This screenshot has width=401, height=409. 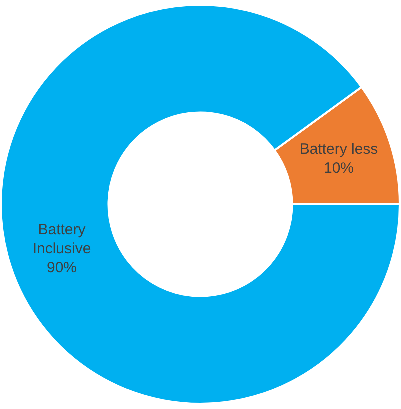 I want to click on data-label: 90%, so click(x=62, y=268).